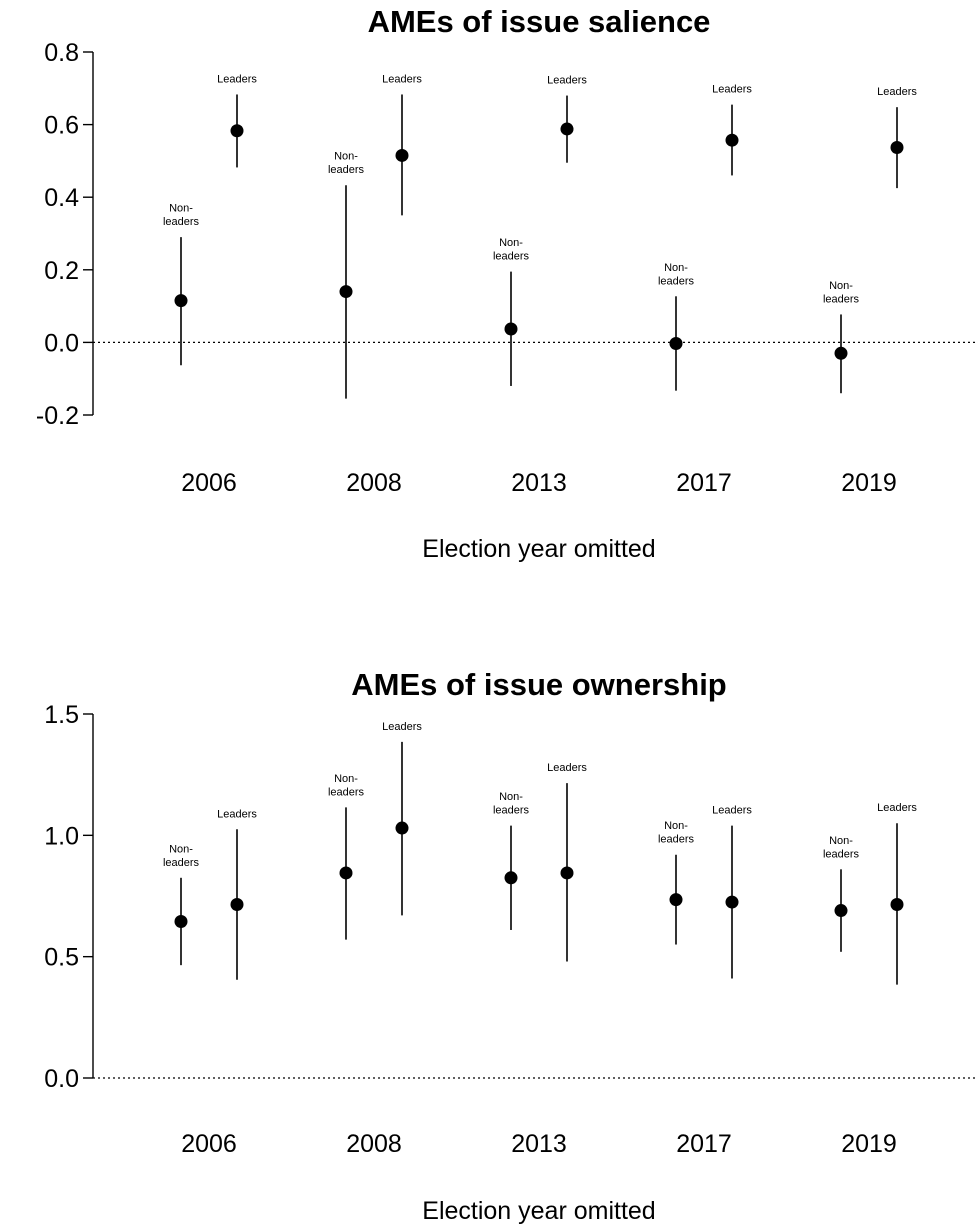  Describe the element at coordinates (61, 958) in the screenshot. I see `y-tick-label: 0.5` at that location.